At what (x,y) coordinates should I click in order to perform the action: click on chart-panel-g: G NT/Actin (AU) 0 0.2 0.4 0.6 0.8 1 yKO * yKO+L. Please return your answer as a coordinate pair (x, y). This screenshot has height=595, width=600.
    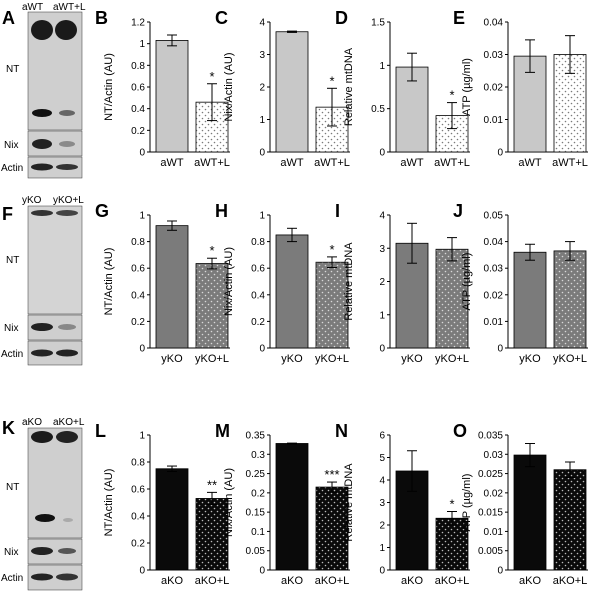
    Looking at the image, I should click on (162, 283).